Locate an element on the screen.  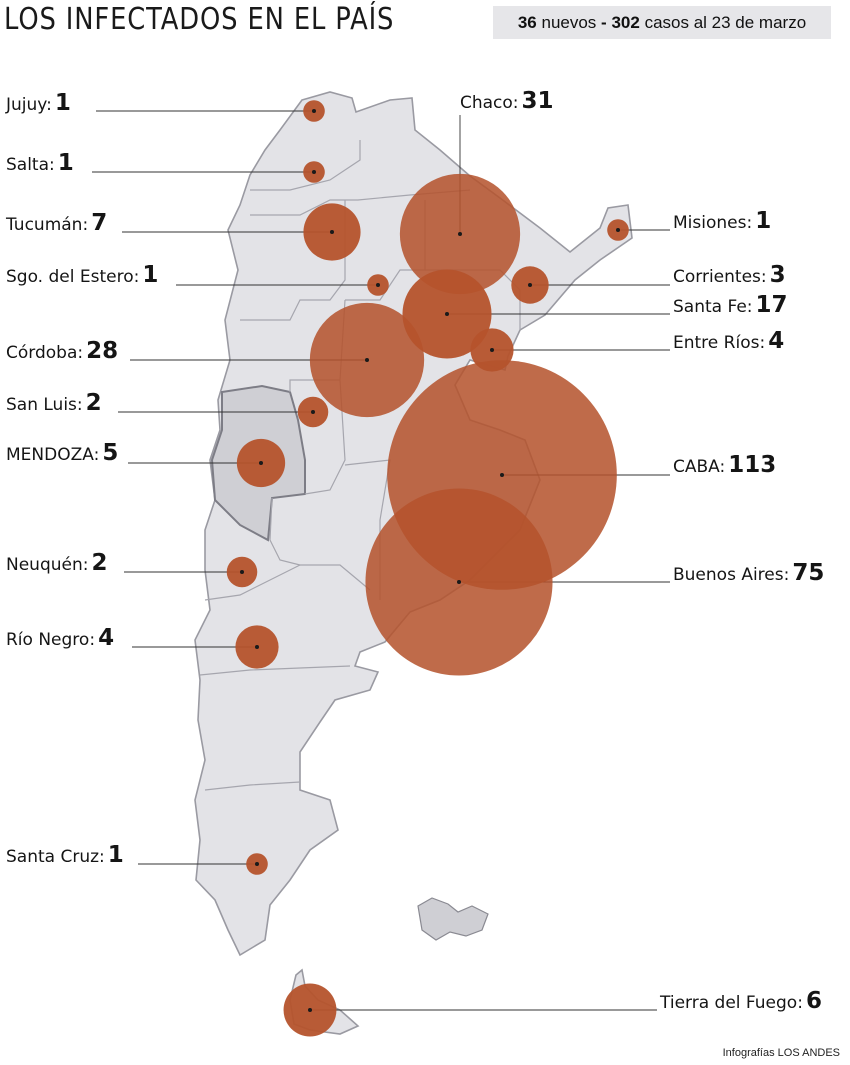
province-name: San Luis: is located at coordinates (44, 405).